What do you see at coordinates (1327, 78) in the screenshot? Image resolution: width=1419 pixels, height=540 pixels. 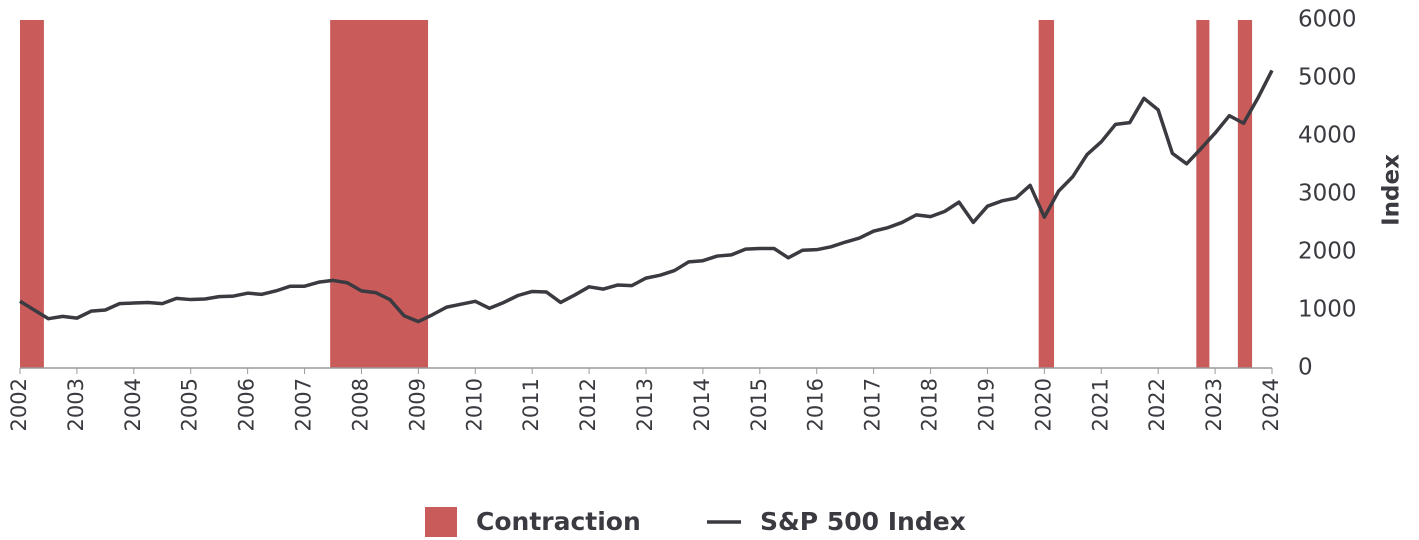 I see `y-tick-label: 5000` at bounding box center [1327, 78].